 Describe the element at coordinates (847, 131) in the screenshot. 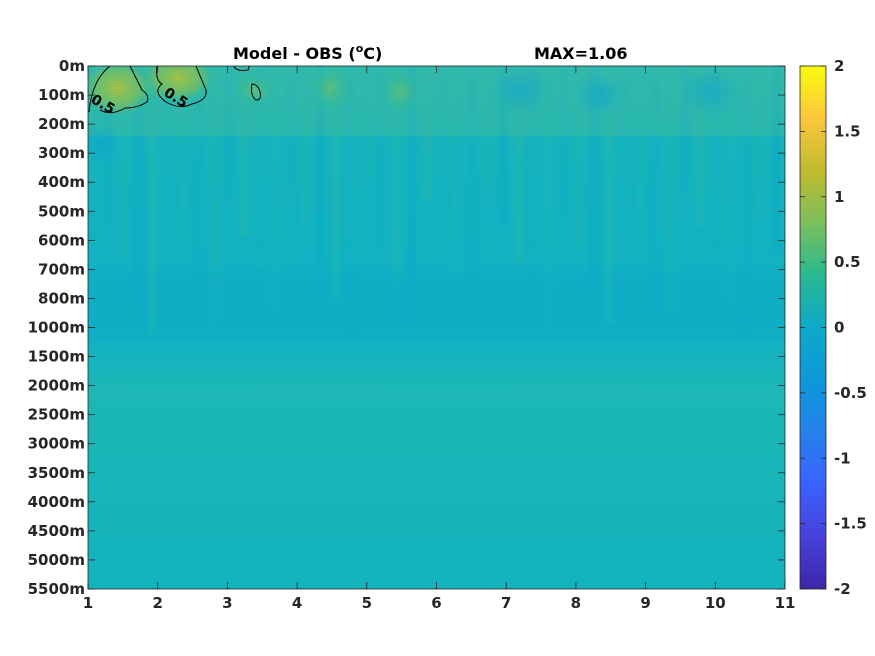

I see `colorbar-tick-label: 1.5` at that location.